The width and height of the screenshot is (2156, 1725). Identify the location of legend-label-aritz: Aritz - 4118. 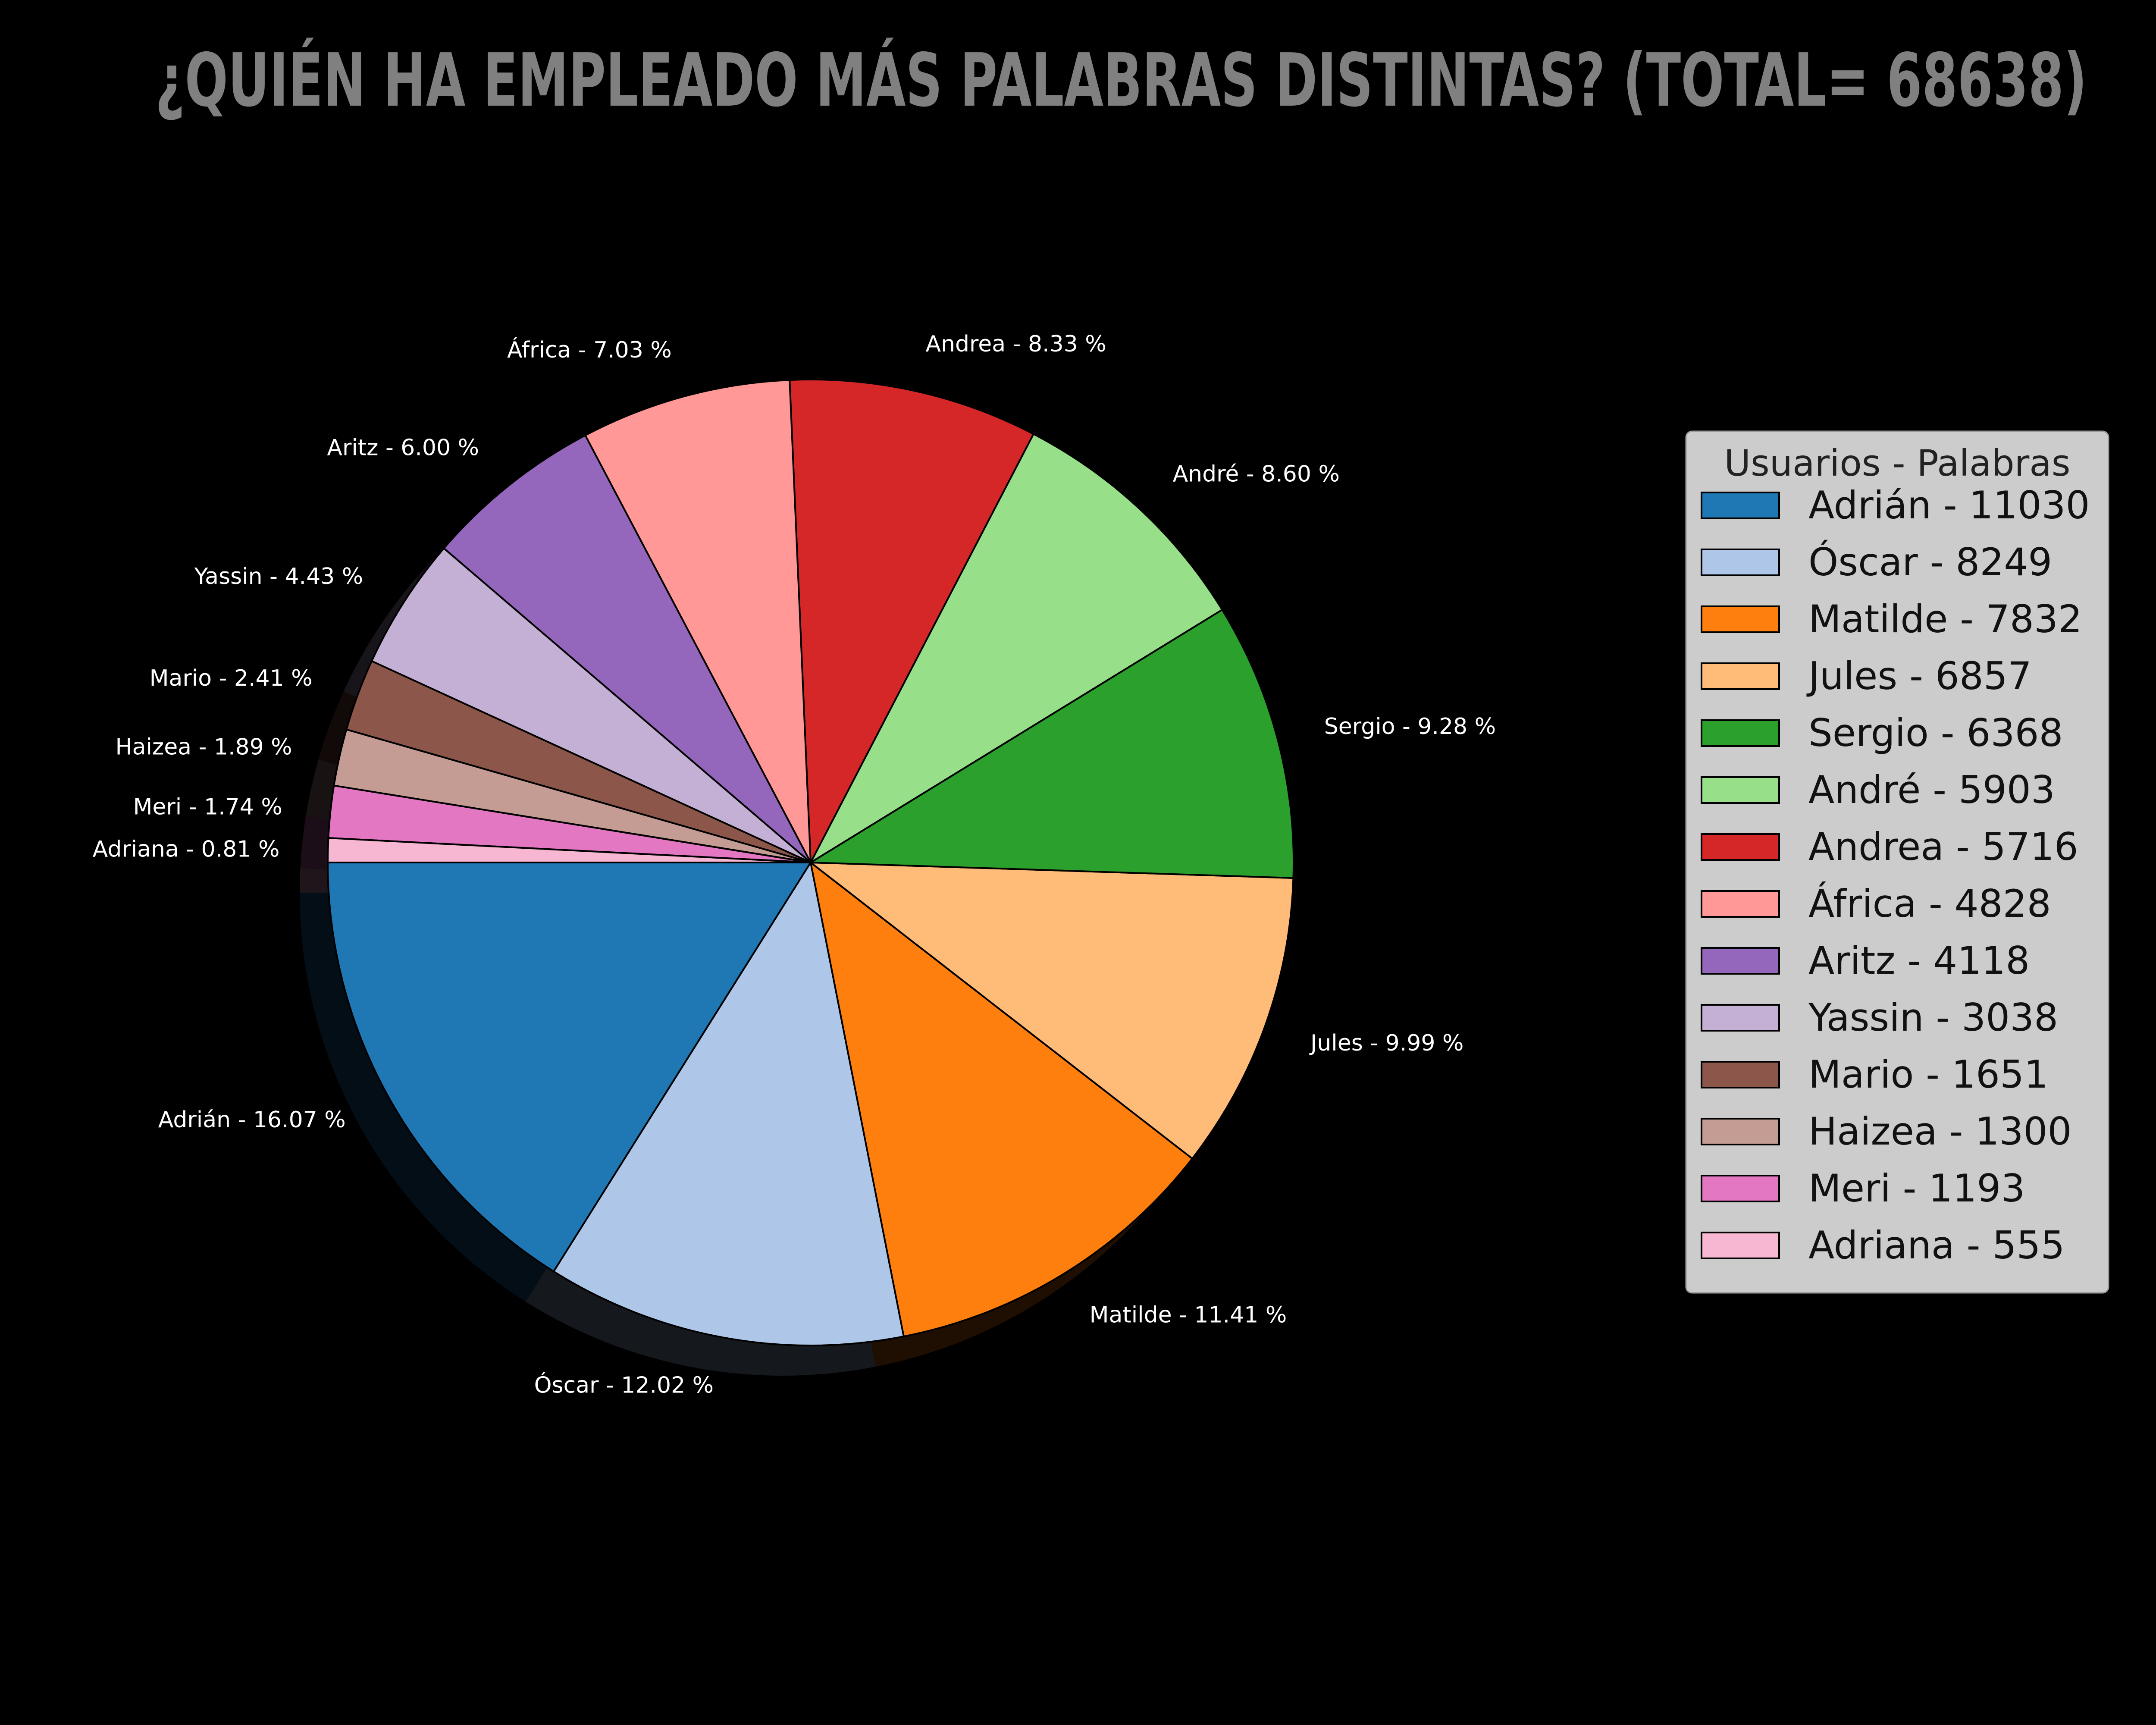
(1919, 961).